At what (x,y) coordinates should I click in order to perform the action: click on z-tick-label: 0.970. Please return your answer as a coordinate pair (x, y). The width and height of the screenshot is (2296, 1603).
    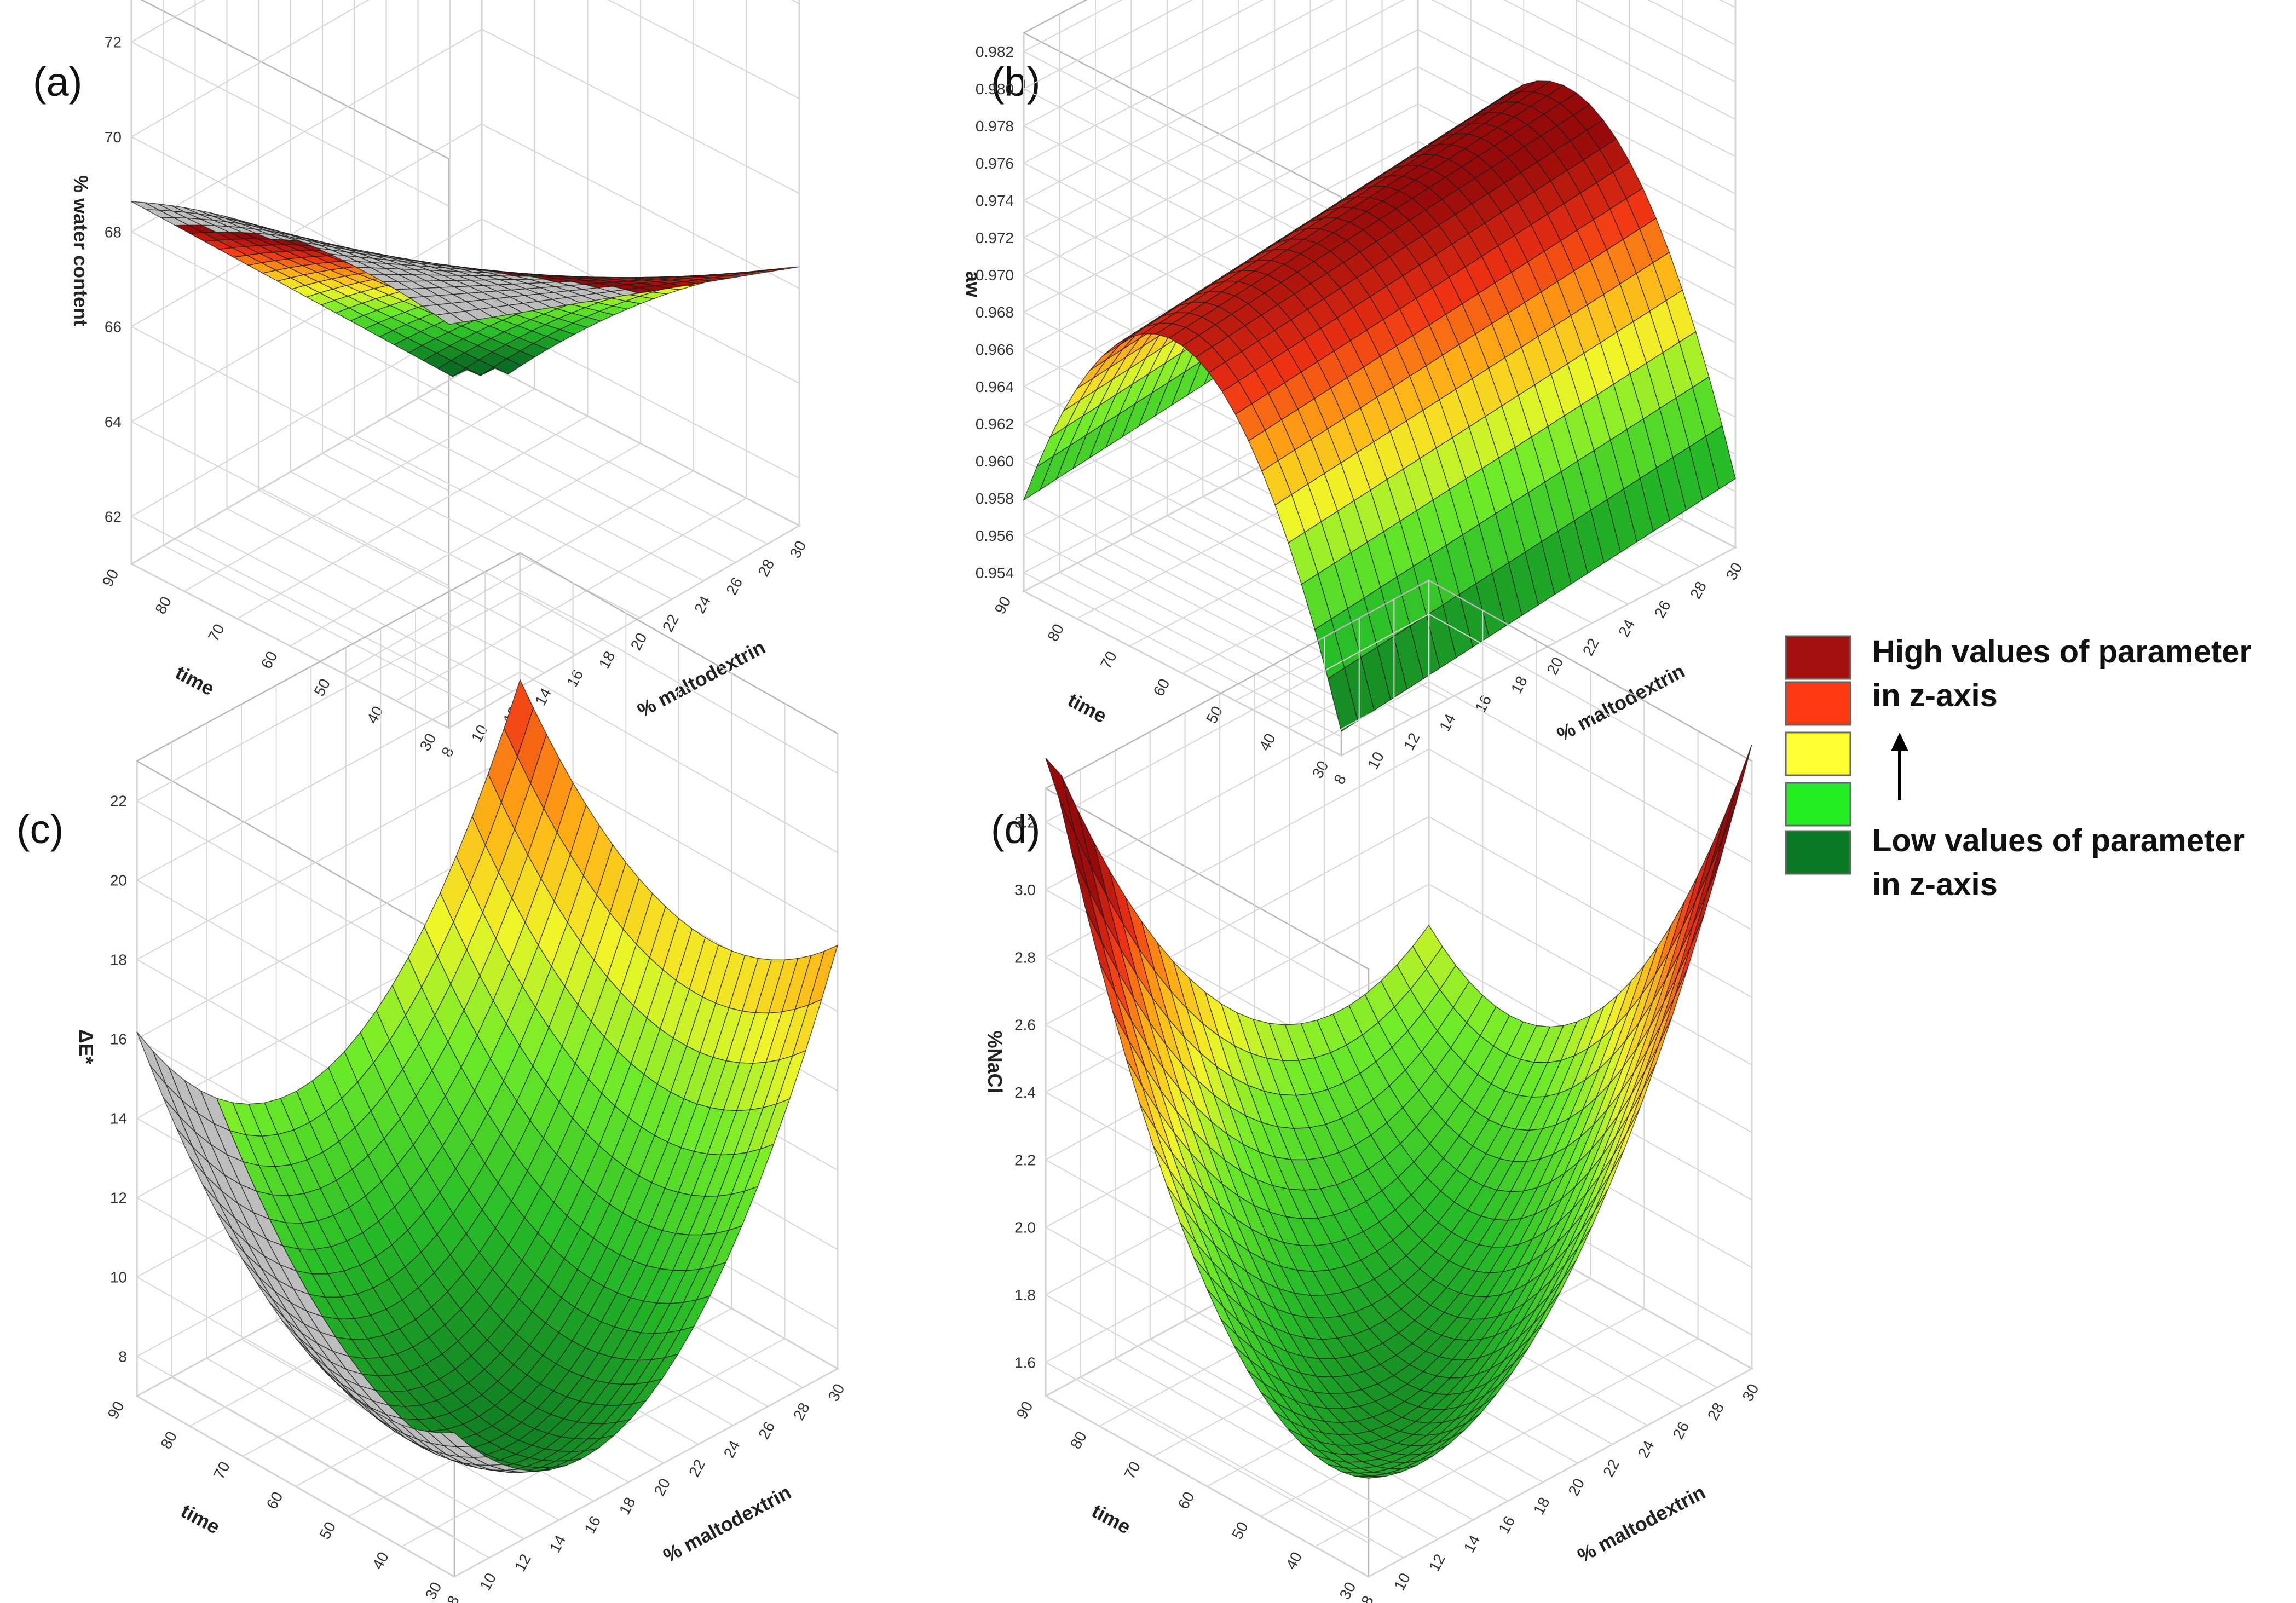
    Looking at the image, I should click on (995, 276).